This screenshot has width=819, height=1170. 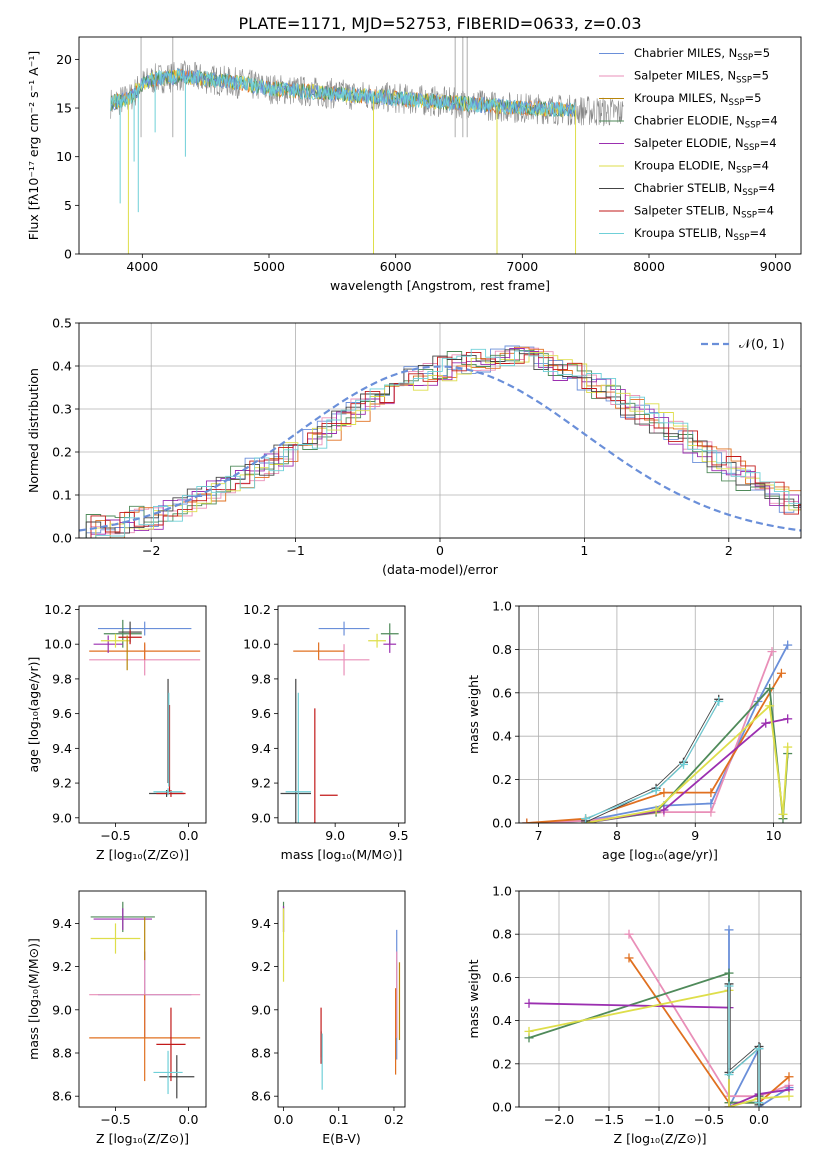 I want to click on y-tick-label: 1.0, so click(x=502, y=891).